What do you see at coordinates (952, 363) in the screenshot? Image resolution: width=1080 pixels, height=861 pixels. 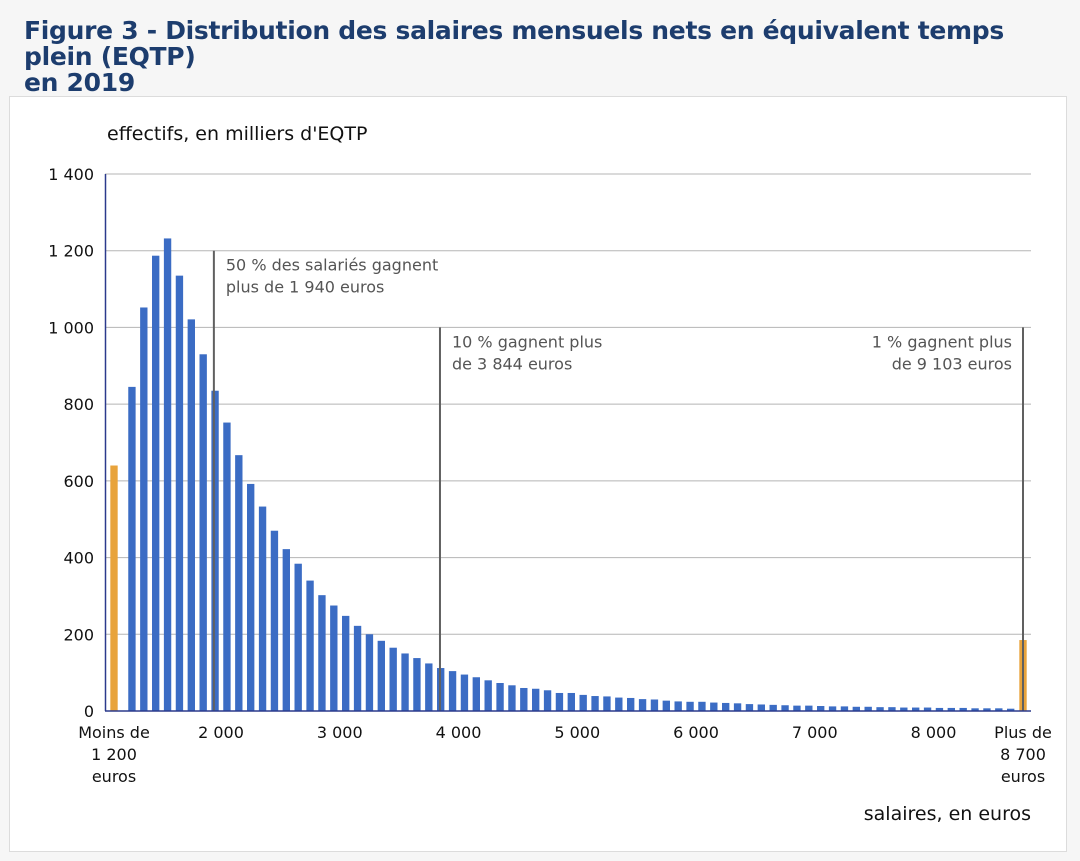 I see `annotation-text: de 9 103 euros` at bounding box center [952, 363].